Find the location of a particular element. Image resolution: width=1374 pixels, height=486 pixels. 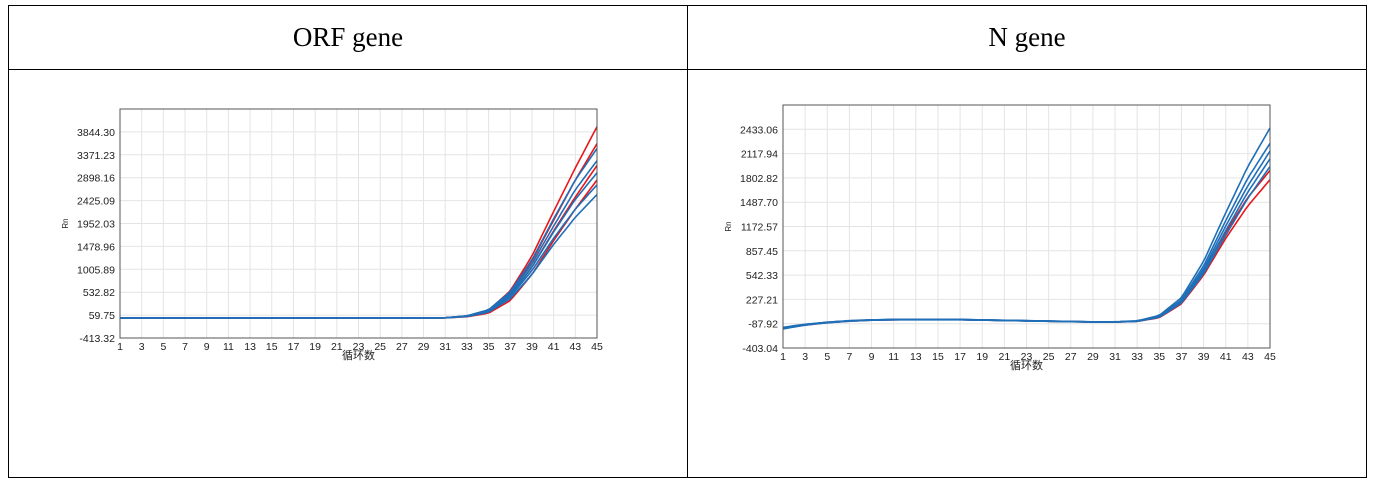

y-tick-label: 2433.06 is located at coordinates (759, 130).